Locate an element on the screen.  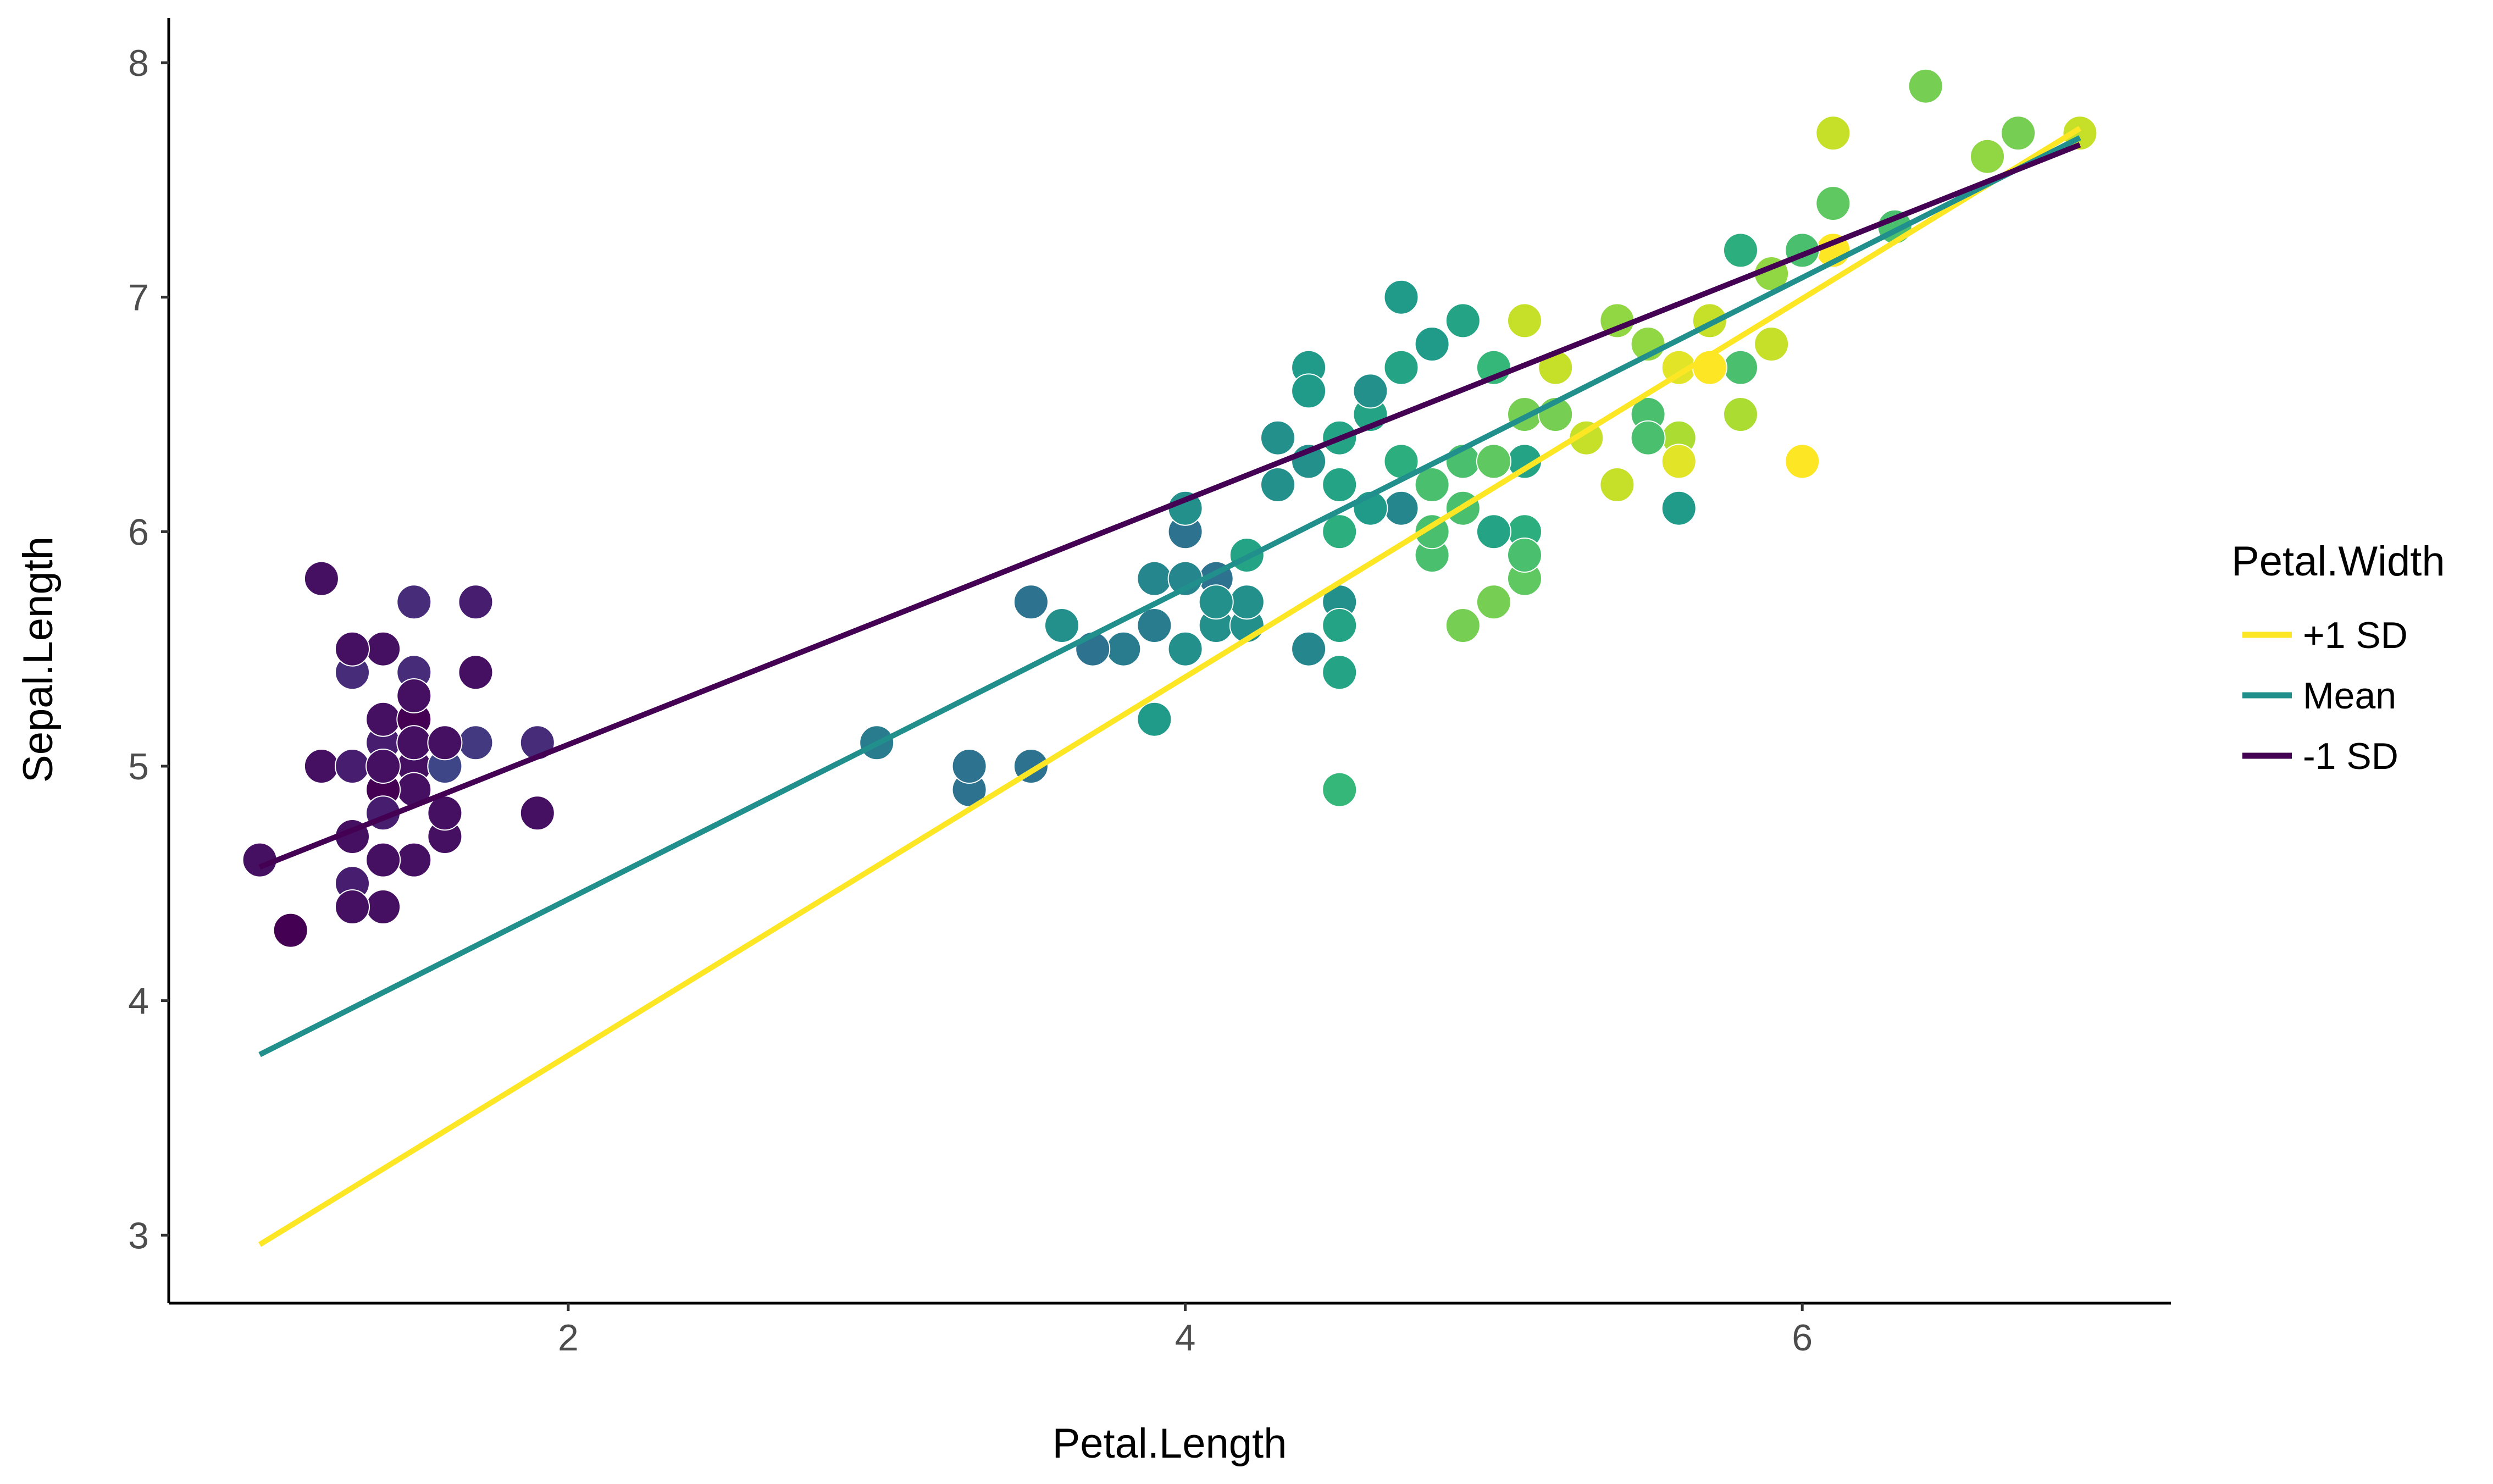
x-tick-label: 2 is located at coordinates (568, 1338).